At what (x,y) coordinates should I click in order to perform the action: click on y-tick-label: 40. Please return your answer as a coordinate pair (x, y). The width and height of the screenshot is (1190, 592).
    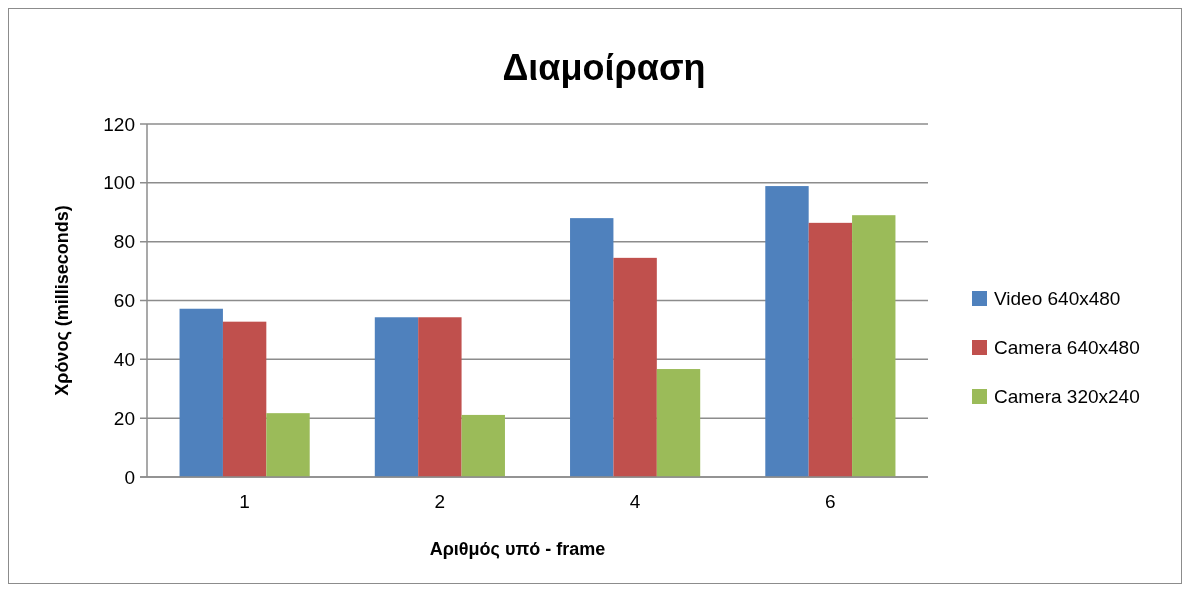
    Looking at the image, I should click on (124, 359).